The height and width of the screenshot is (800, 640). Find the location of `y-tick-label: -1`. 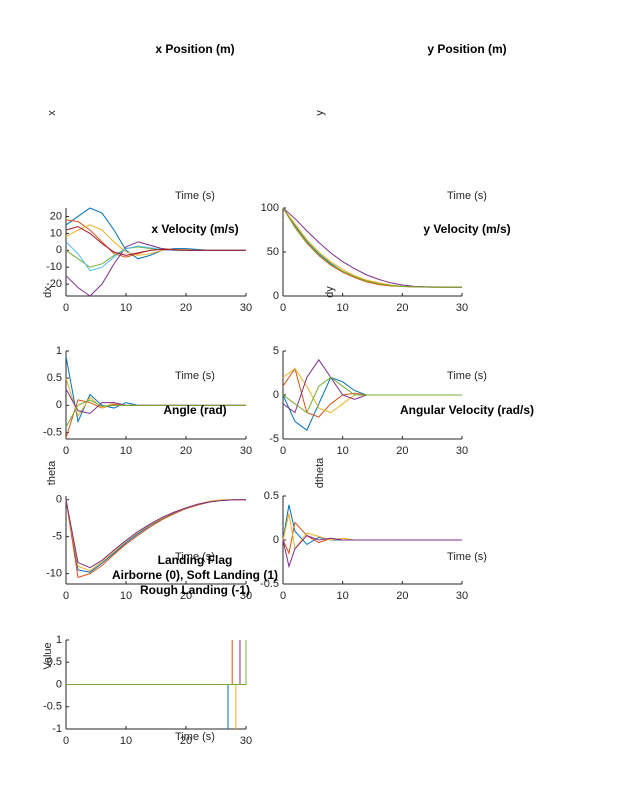

y-tick-label: -1 is located at coordinates (57, 729).